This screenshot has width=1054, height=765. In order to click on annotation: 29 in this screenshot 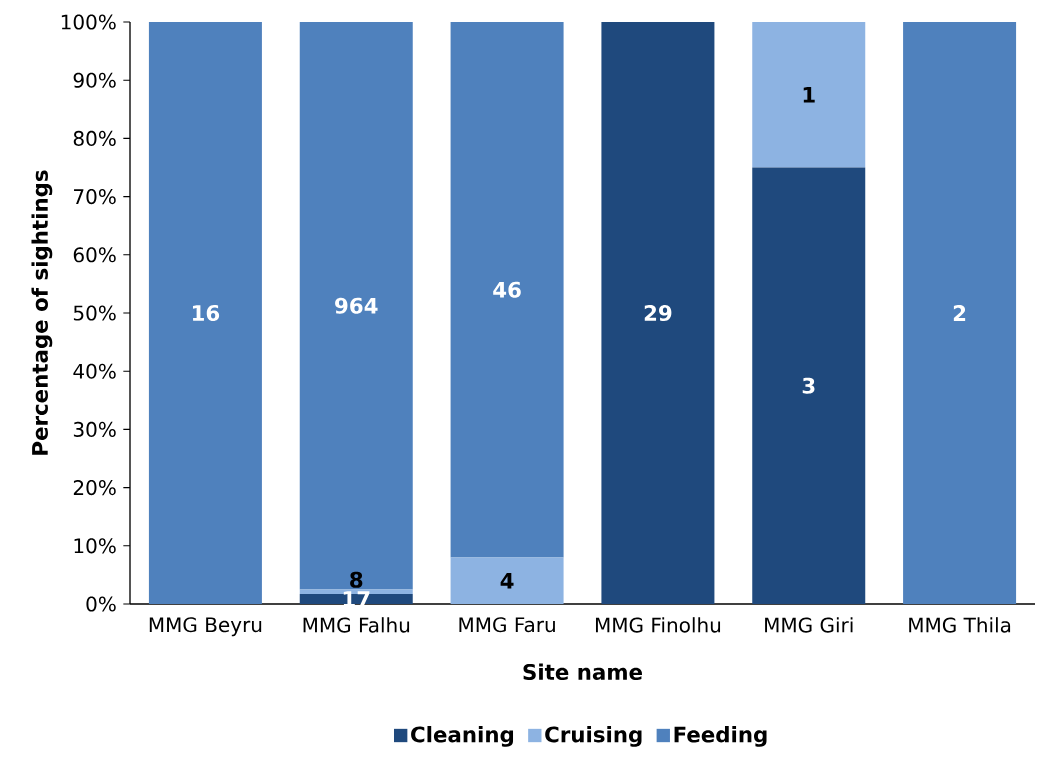, I will do `click(658, 313)`.